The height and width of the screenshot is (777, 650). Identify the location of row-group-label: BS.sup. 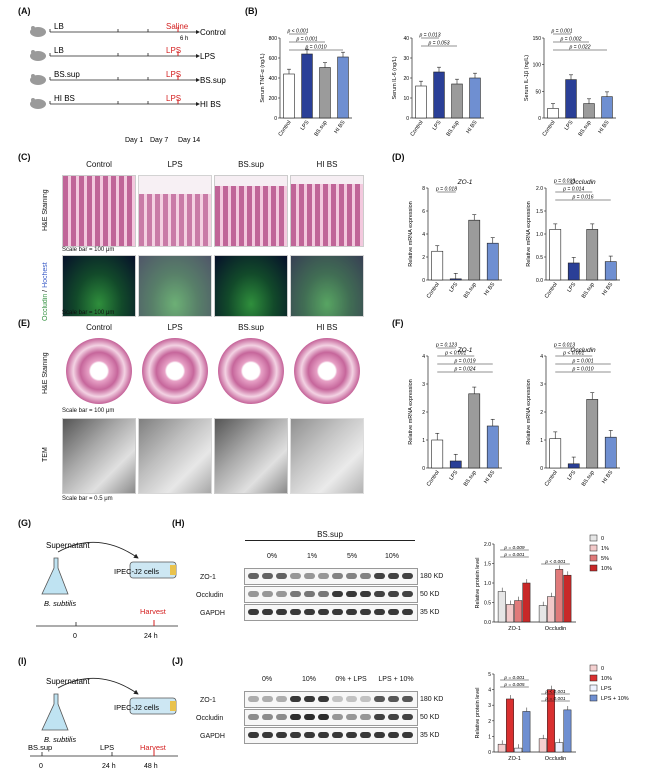
(213, 80).